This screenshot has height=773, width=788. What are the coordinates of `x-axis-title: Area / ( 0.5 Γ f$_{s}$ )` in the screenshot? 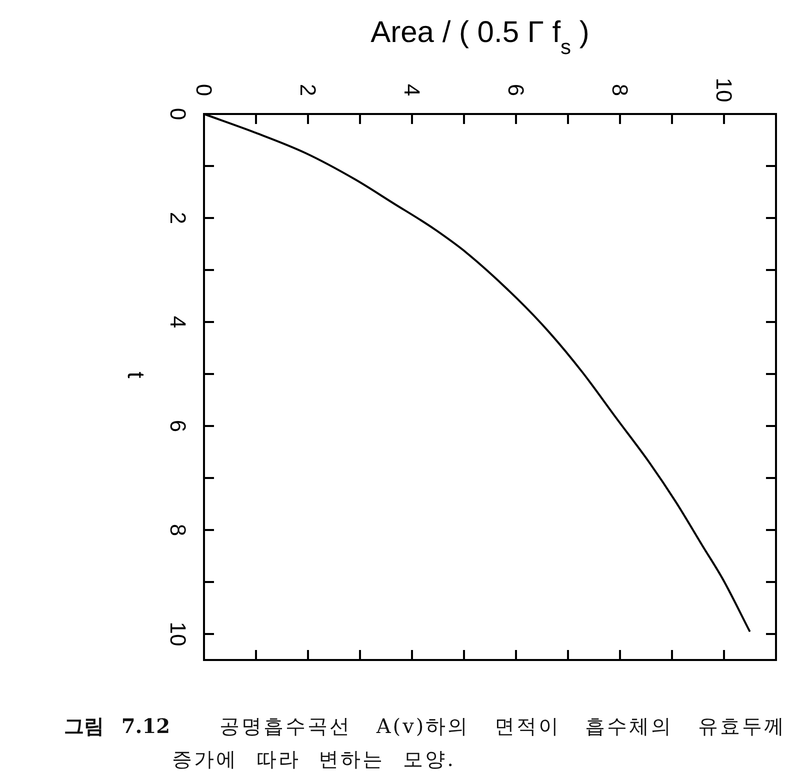 It's located at (480, 37).